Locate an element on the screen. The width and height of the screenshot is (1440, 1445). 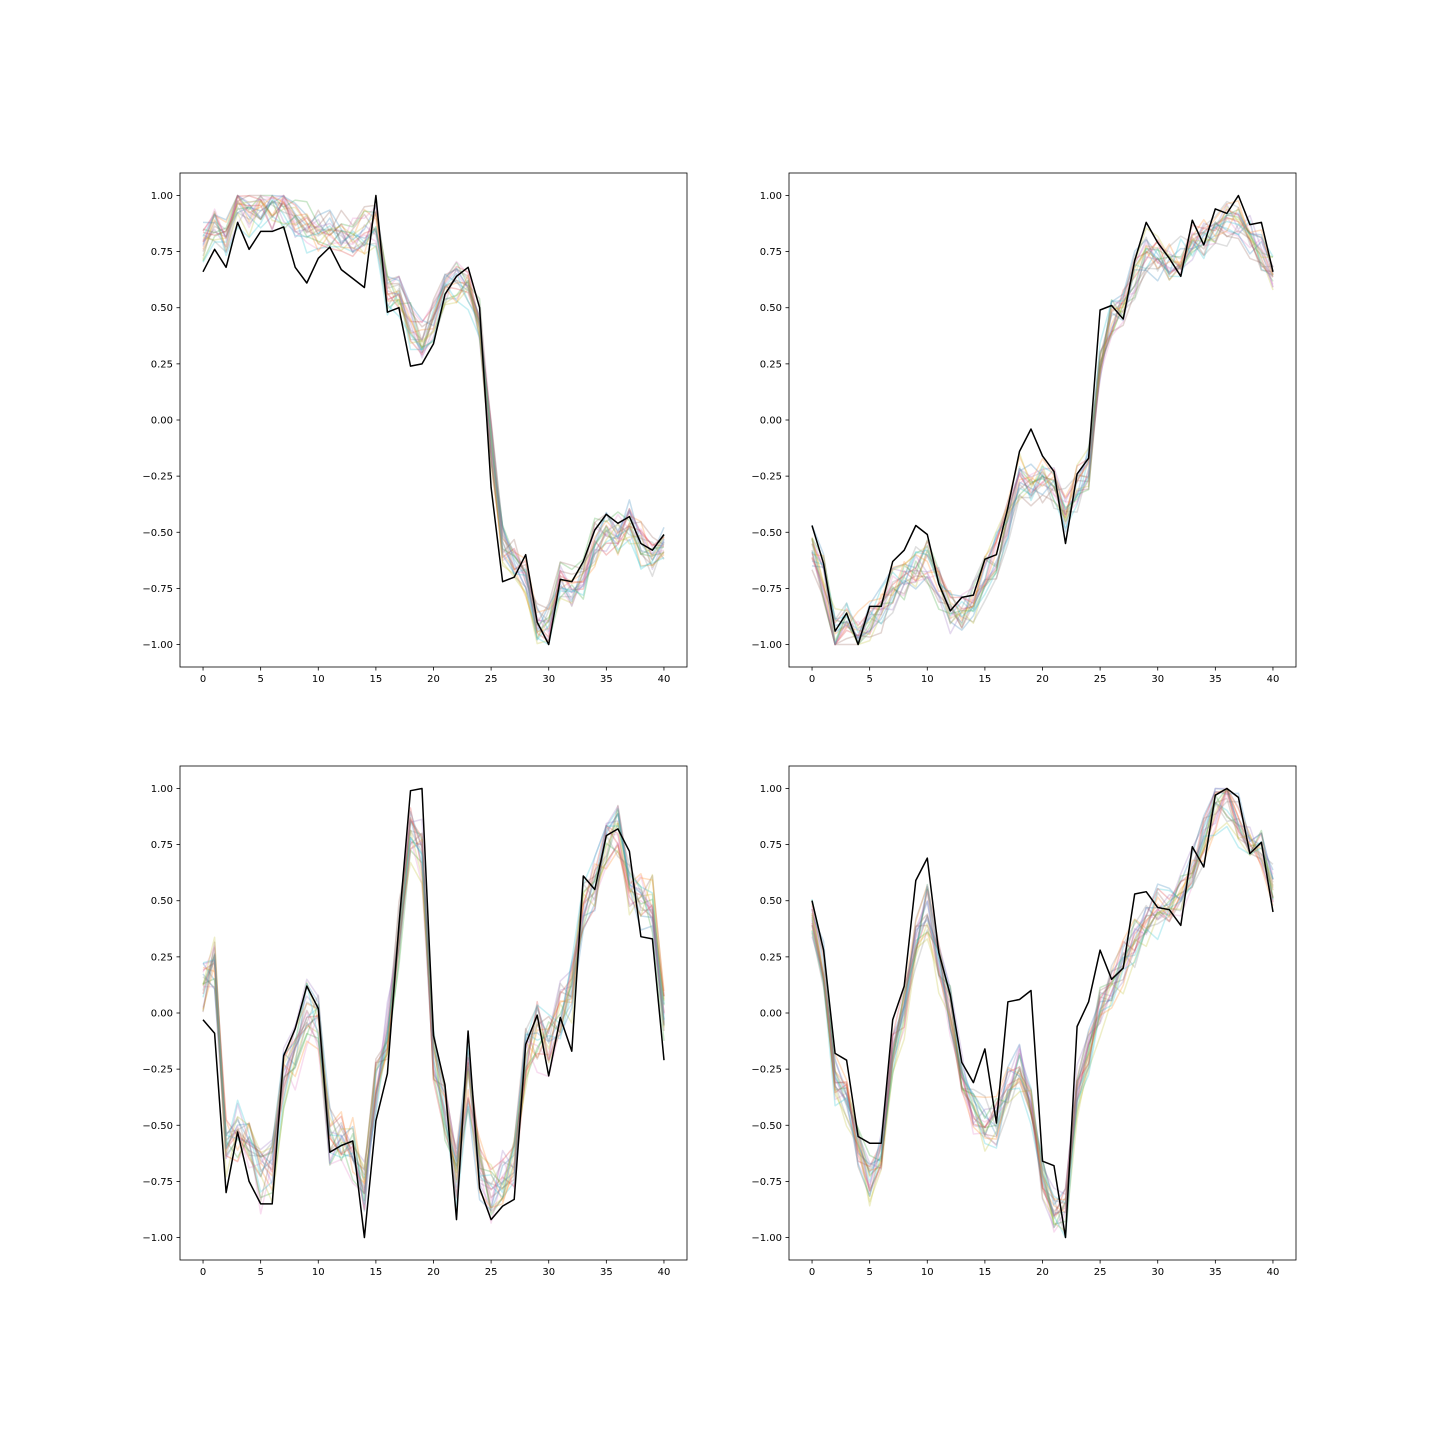
x-tick-label: 15 is located at coordinates (985, 1272).